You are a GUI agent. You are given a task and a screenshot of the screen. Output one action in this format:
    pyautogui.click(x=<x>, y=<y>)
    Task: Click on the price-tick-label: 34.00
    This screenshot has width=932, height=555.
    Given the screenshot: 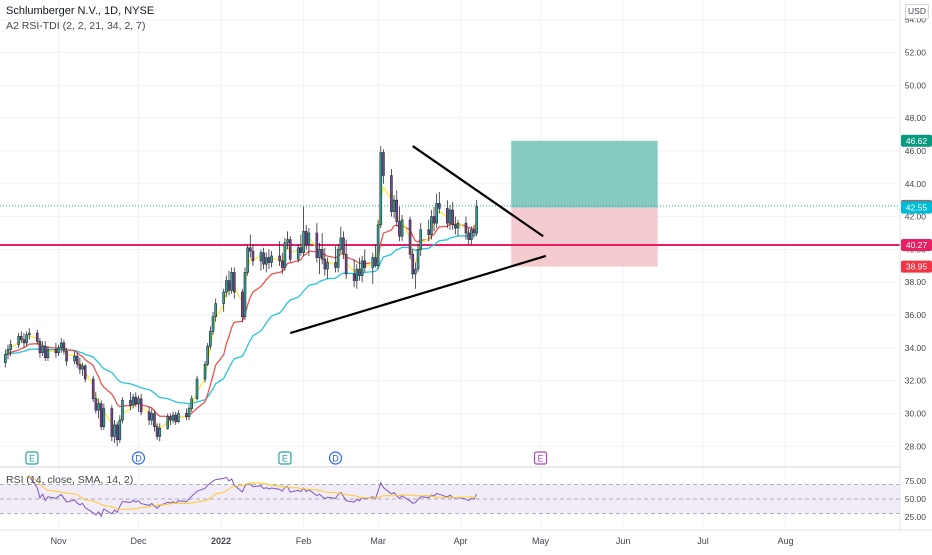 What is the action you would take?
    pyautogui.click(x=916, y=348)
    